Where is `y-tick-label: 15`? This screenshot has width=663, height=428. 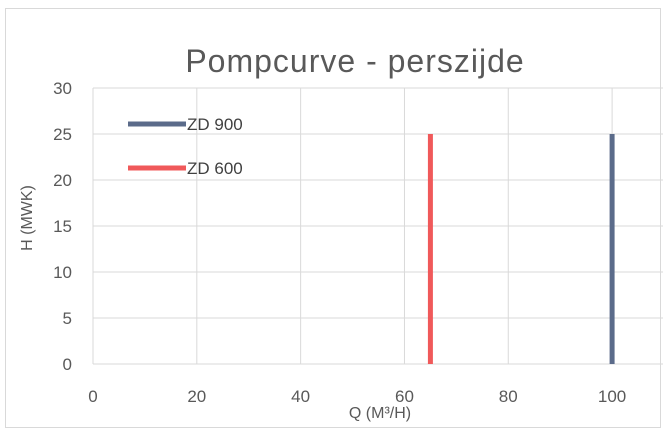 y-tick-label: 15 is located at coordinates (62, 226).